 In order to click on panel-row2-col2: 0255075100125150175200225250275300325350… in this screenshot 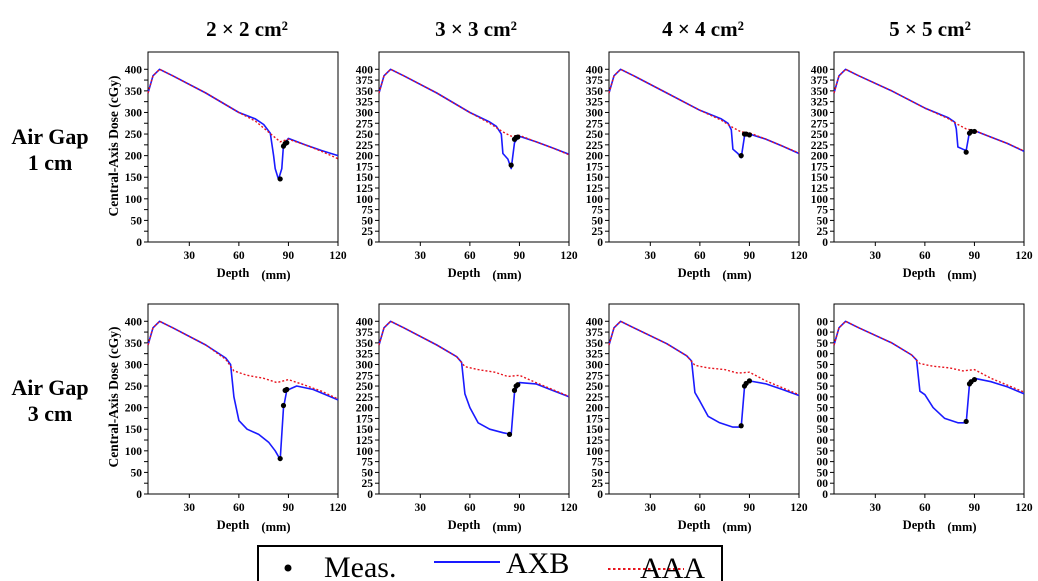, I will do `click(467, 418)`.